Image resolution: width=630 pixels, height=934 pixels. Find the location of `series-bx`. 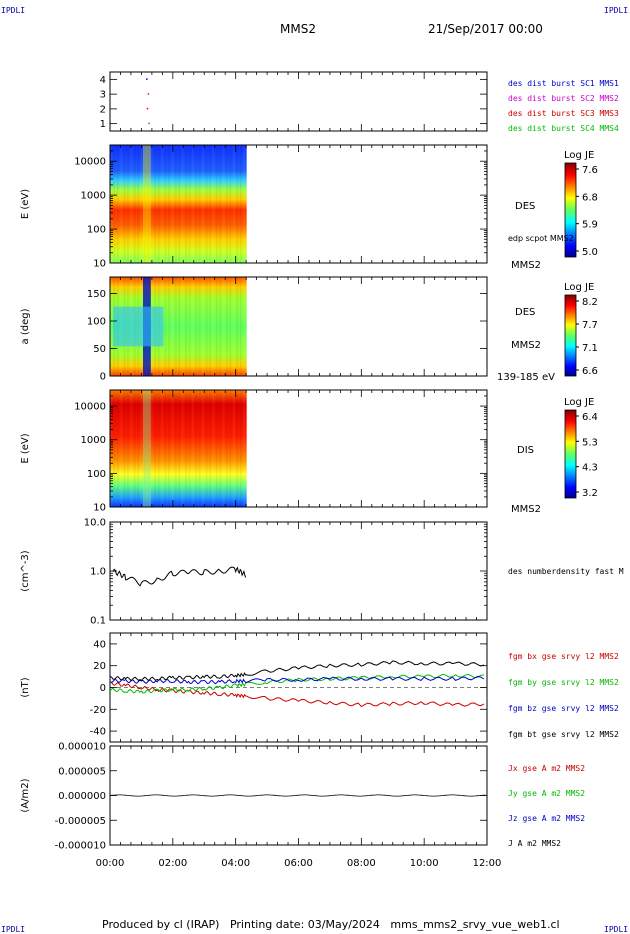

series-bx is located at coordinates (297, 694).